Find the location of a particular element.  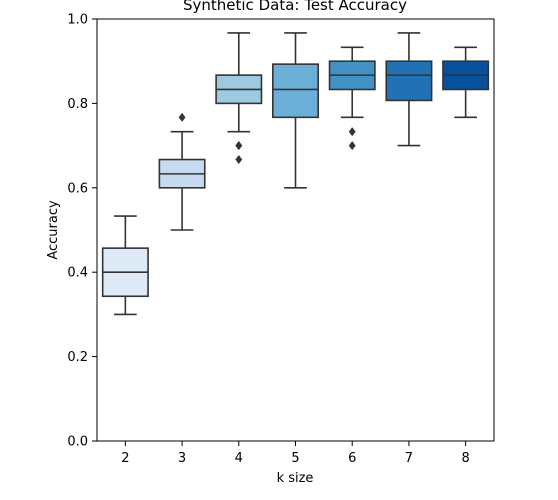

y-tick-label: 0.4 is located at coordinates (77, 273).